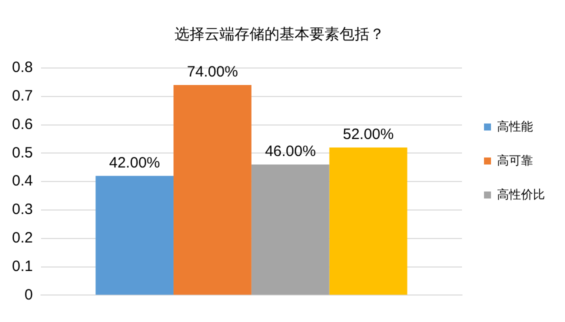 Image resolution: width=565 pixels, height=322 pixels. Describe the element at coordinates (515, 126) in the screenshot. I see `legend-label: 高性能` at that location.